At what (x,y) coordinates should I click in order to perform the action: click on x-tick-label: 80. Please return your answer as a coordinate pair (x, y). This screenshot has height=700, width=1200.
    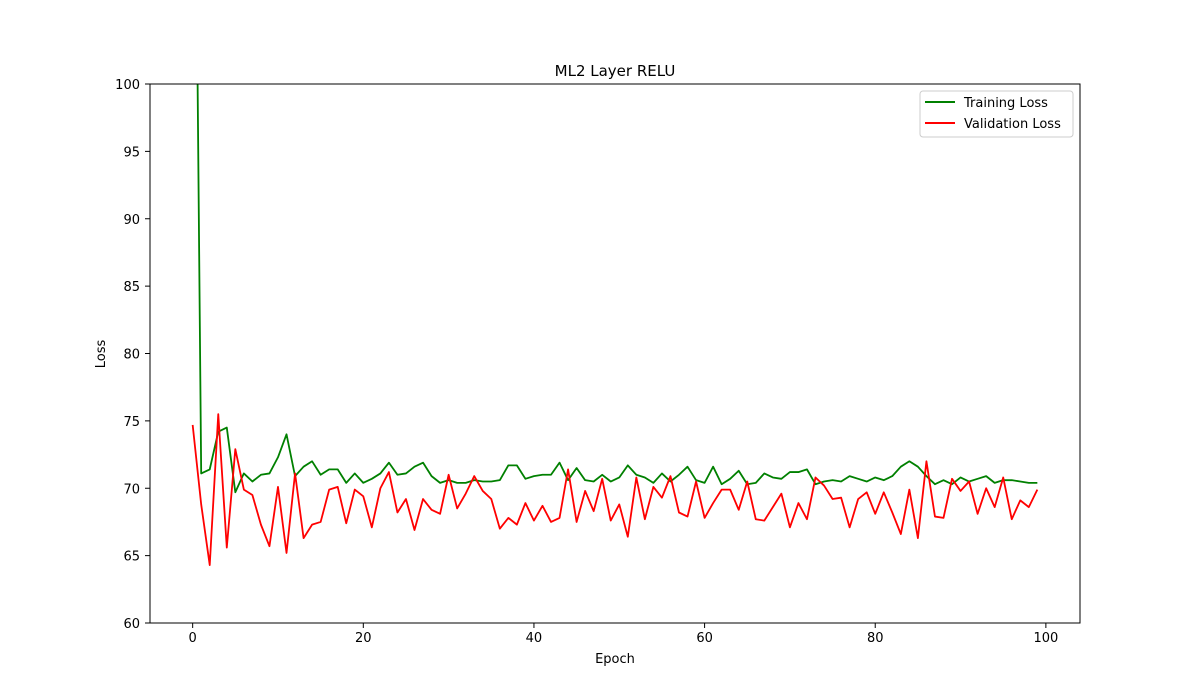
    Looking at the image, I should click on (875, 638).